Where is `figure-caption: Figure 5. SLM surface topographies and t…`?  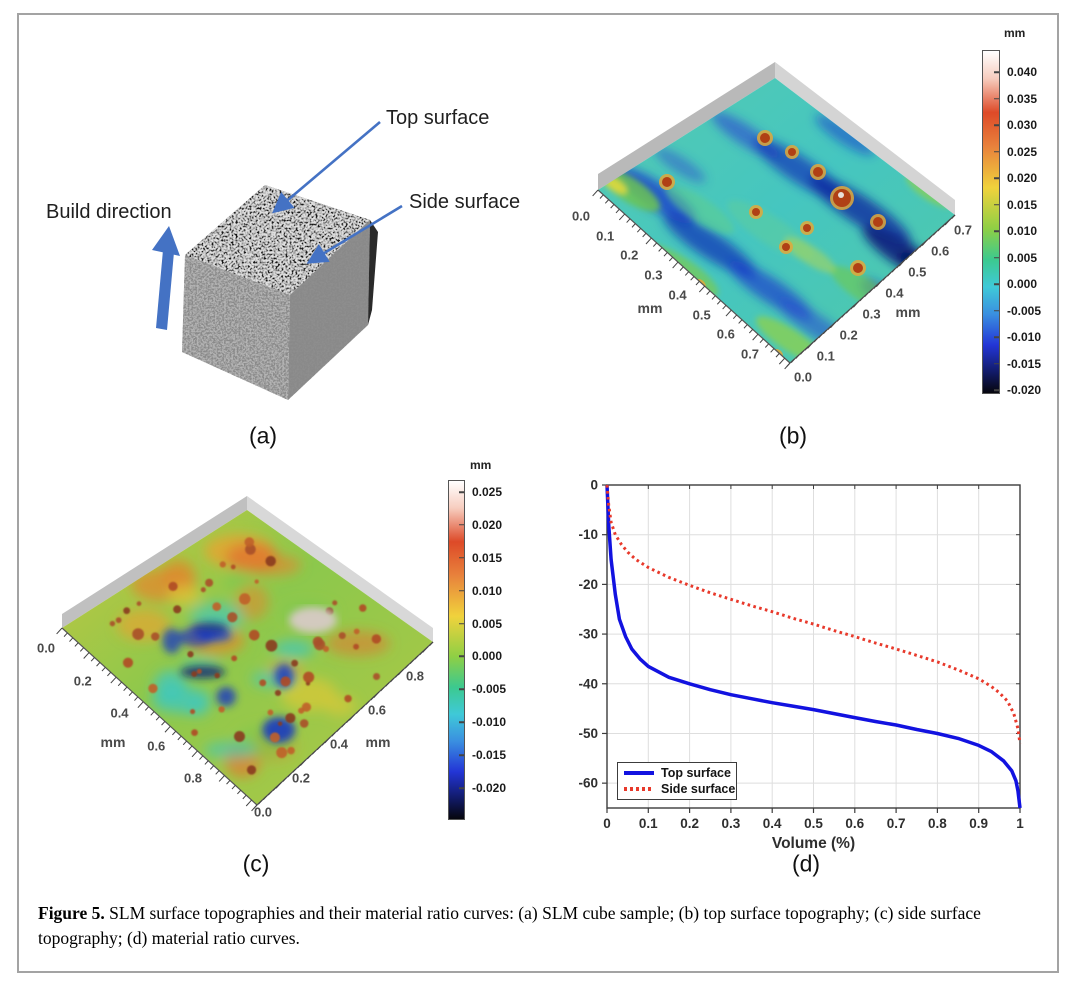 figure-caption: Figure 5. SLM surface topographies and t… is located at coordinates (535, 926).